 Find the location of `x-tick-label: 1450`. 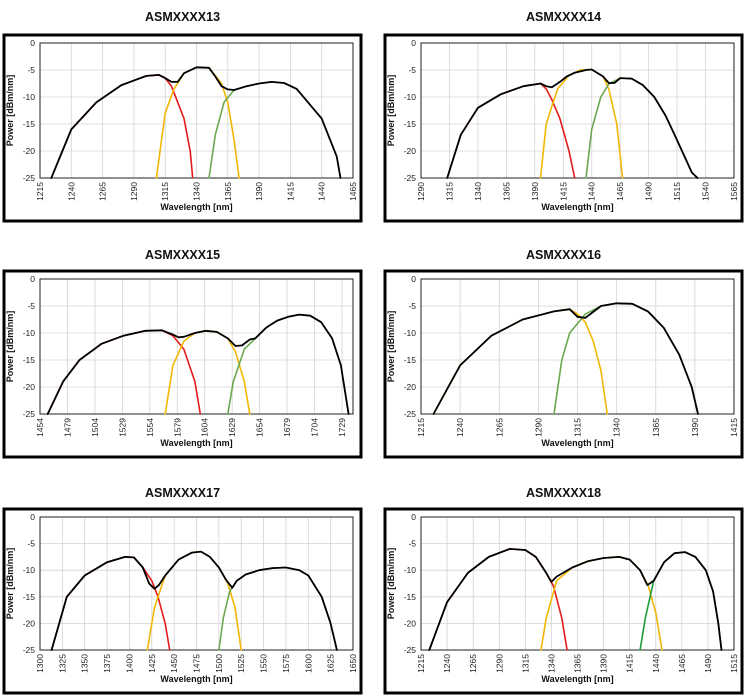

x-tick-label: 1450 is located at coordinates (174, 663).